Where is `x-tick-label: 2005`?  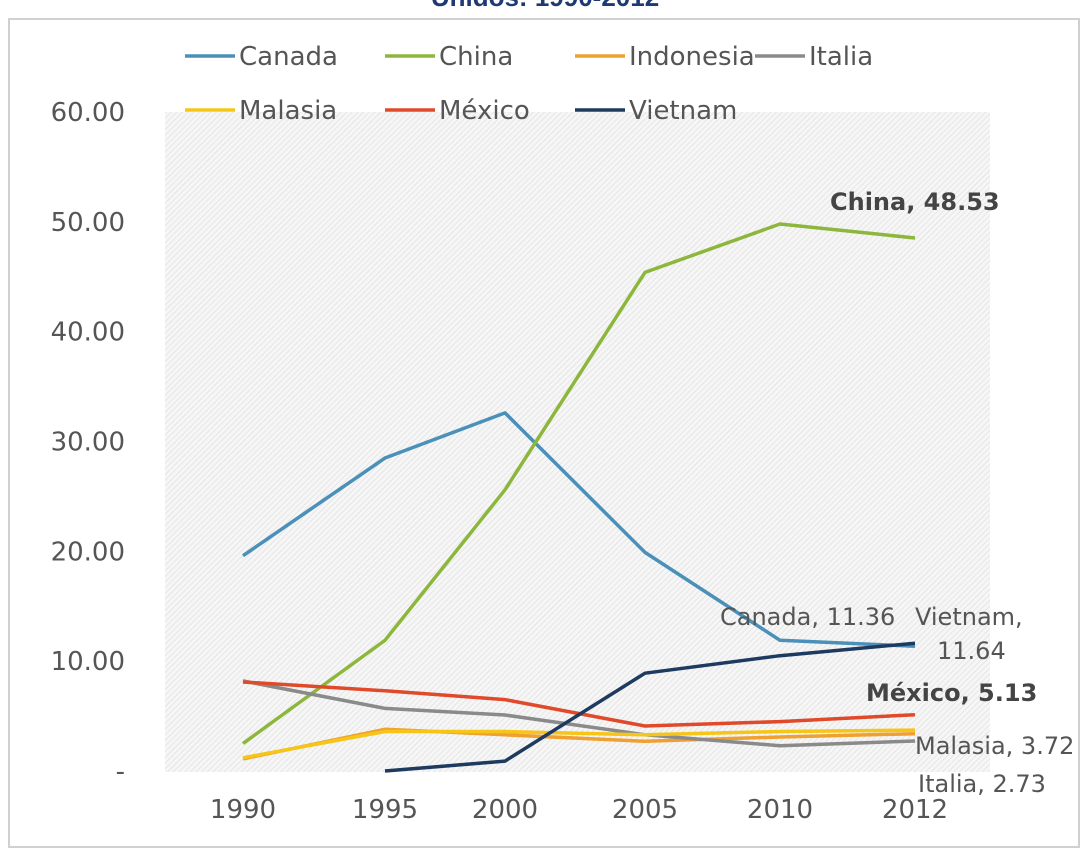
x-tick-label: 2005 is located at coordinates (645, 810).